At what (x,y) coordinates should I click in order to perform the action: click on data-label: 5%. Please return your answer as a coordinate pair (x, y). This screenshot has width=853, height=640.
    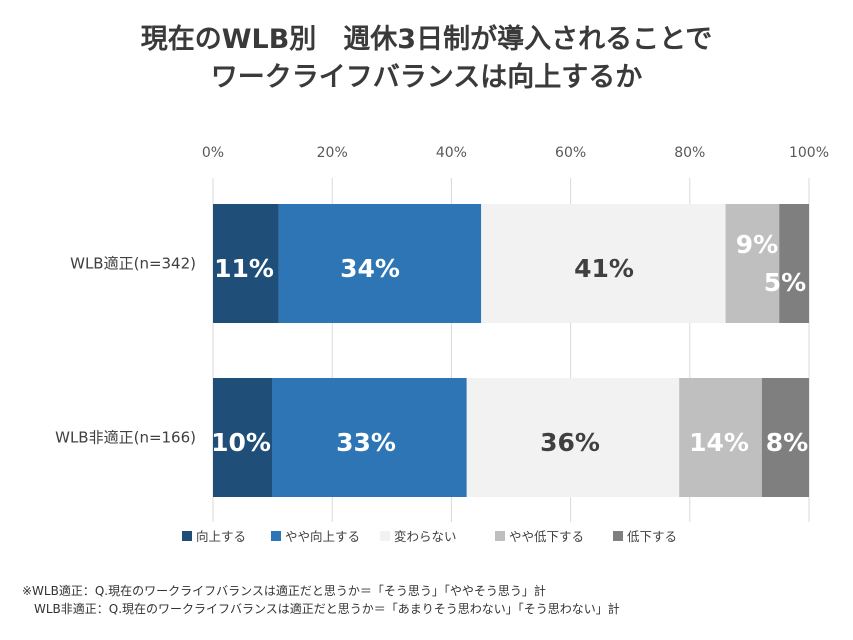
    Looking at the image, I should click on (785, 282).